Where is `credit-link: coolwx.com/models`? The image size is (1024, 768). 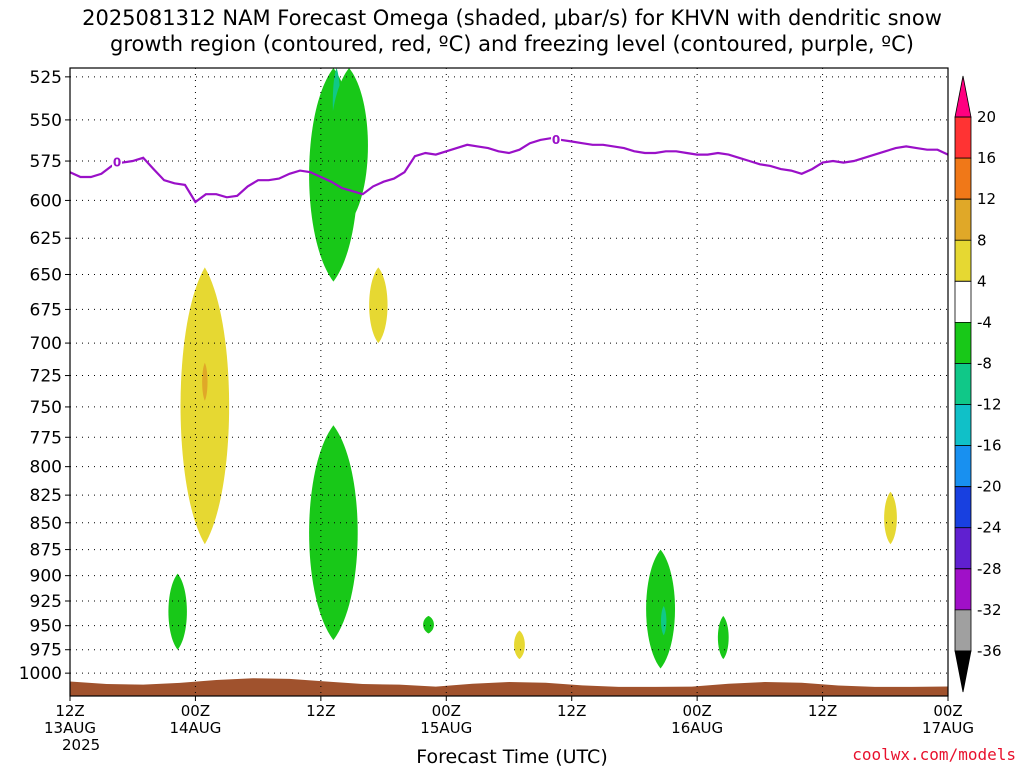 credit-link: coolwx.com/models is located at coordinates (934, 754).